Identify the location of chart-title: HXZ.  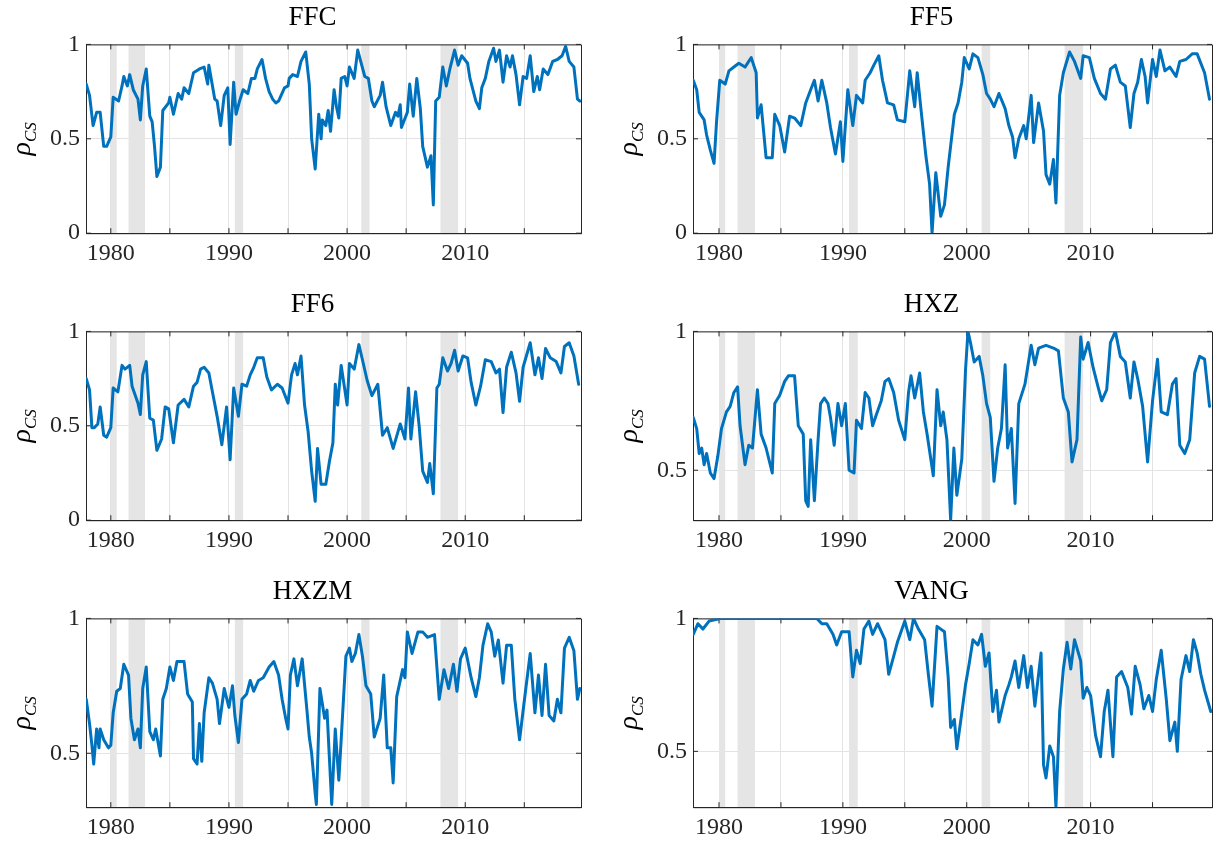
(931, 303).